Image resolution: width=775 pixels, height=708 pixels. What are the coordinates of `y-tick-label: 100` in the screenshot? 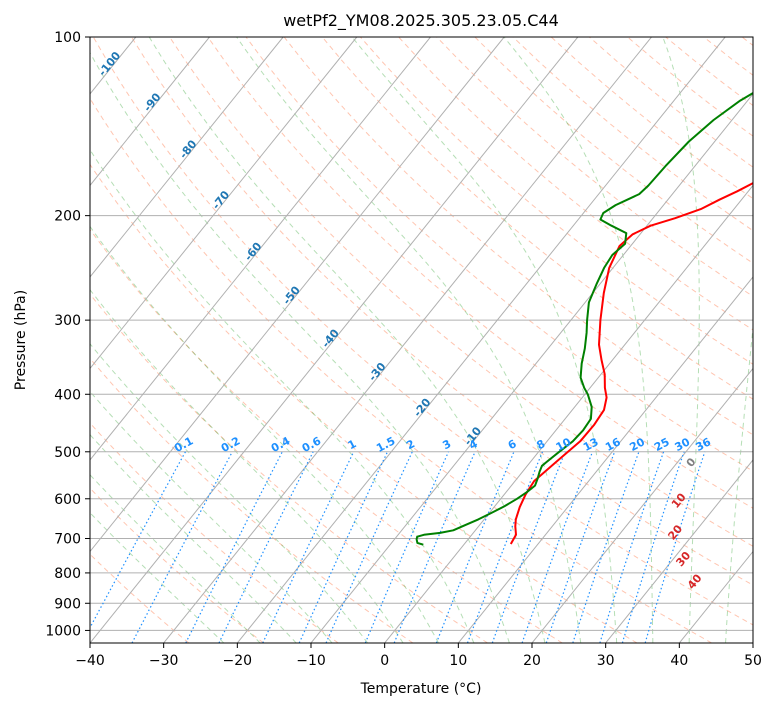 It's located at (67, 38).